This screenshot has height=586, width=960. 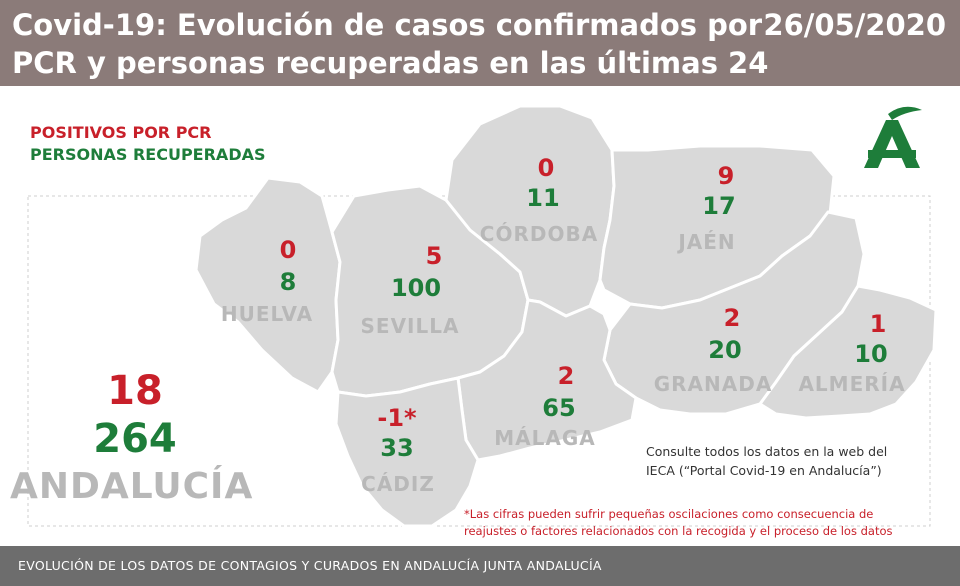 I want to click on legend: POSITIVOS POR PCR PERSONAS RECUPERADAS, so click(x=148, y=144).